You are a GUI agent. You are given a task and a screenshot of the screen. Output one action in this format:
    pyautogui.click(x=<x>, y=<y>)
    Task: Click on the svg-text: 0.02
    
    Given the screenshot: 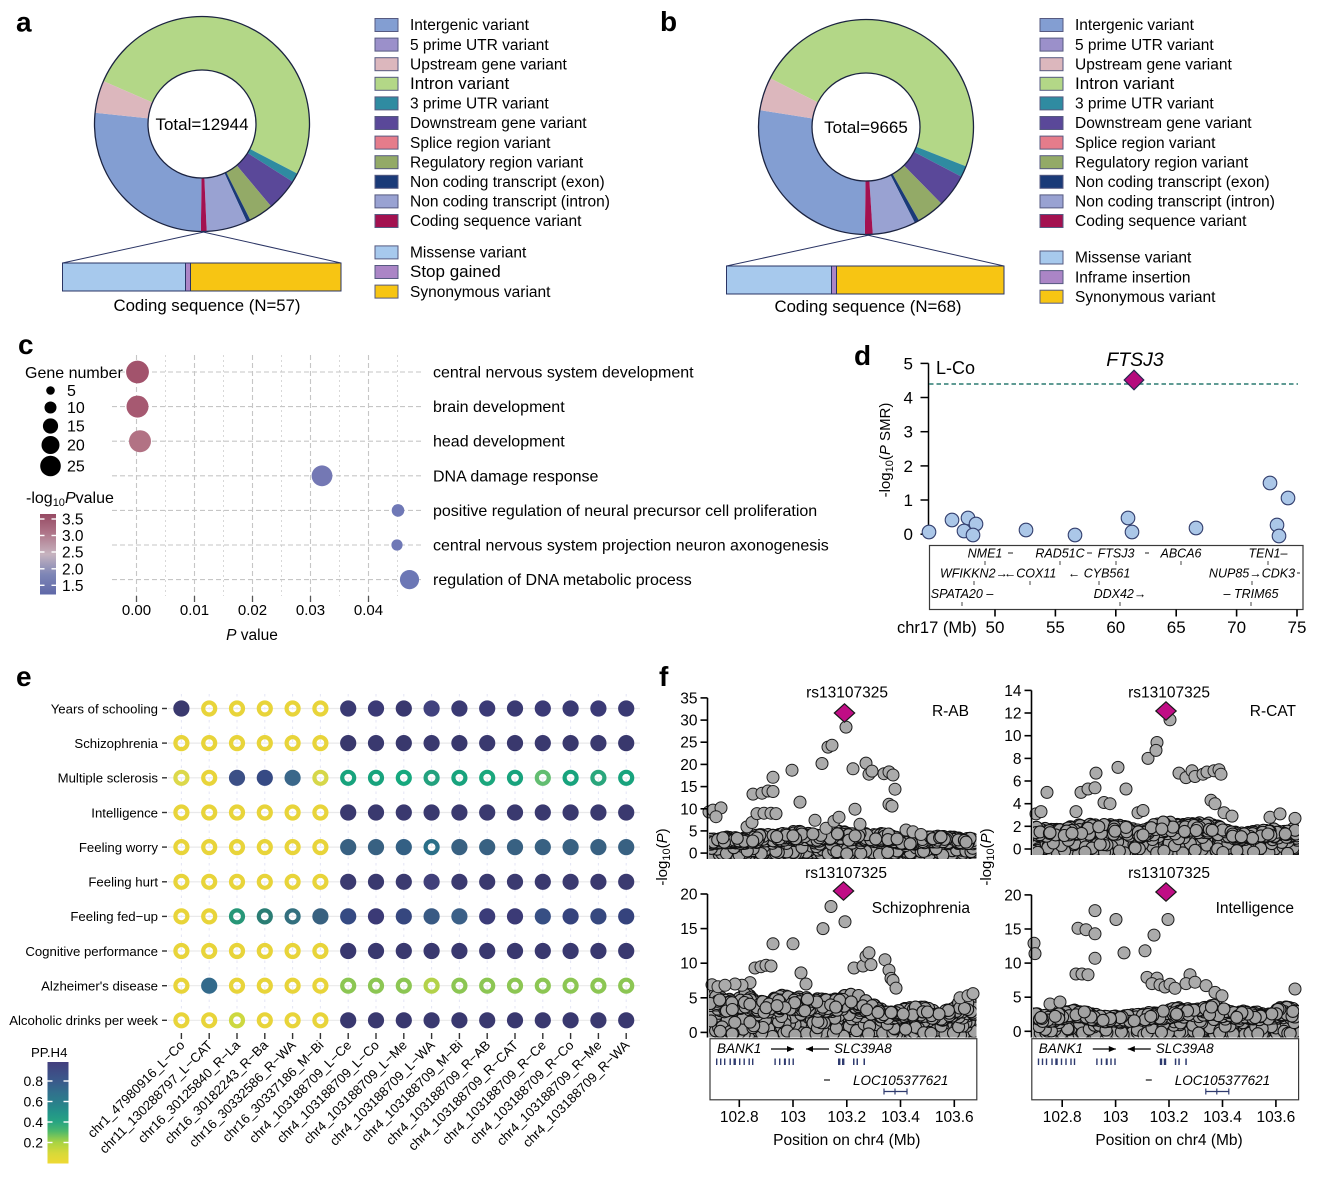 What is the action you would take?
    pyautogui.click(x=252, y=610)
    